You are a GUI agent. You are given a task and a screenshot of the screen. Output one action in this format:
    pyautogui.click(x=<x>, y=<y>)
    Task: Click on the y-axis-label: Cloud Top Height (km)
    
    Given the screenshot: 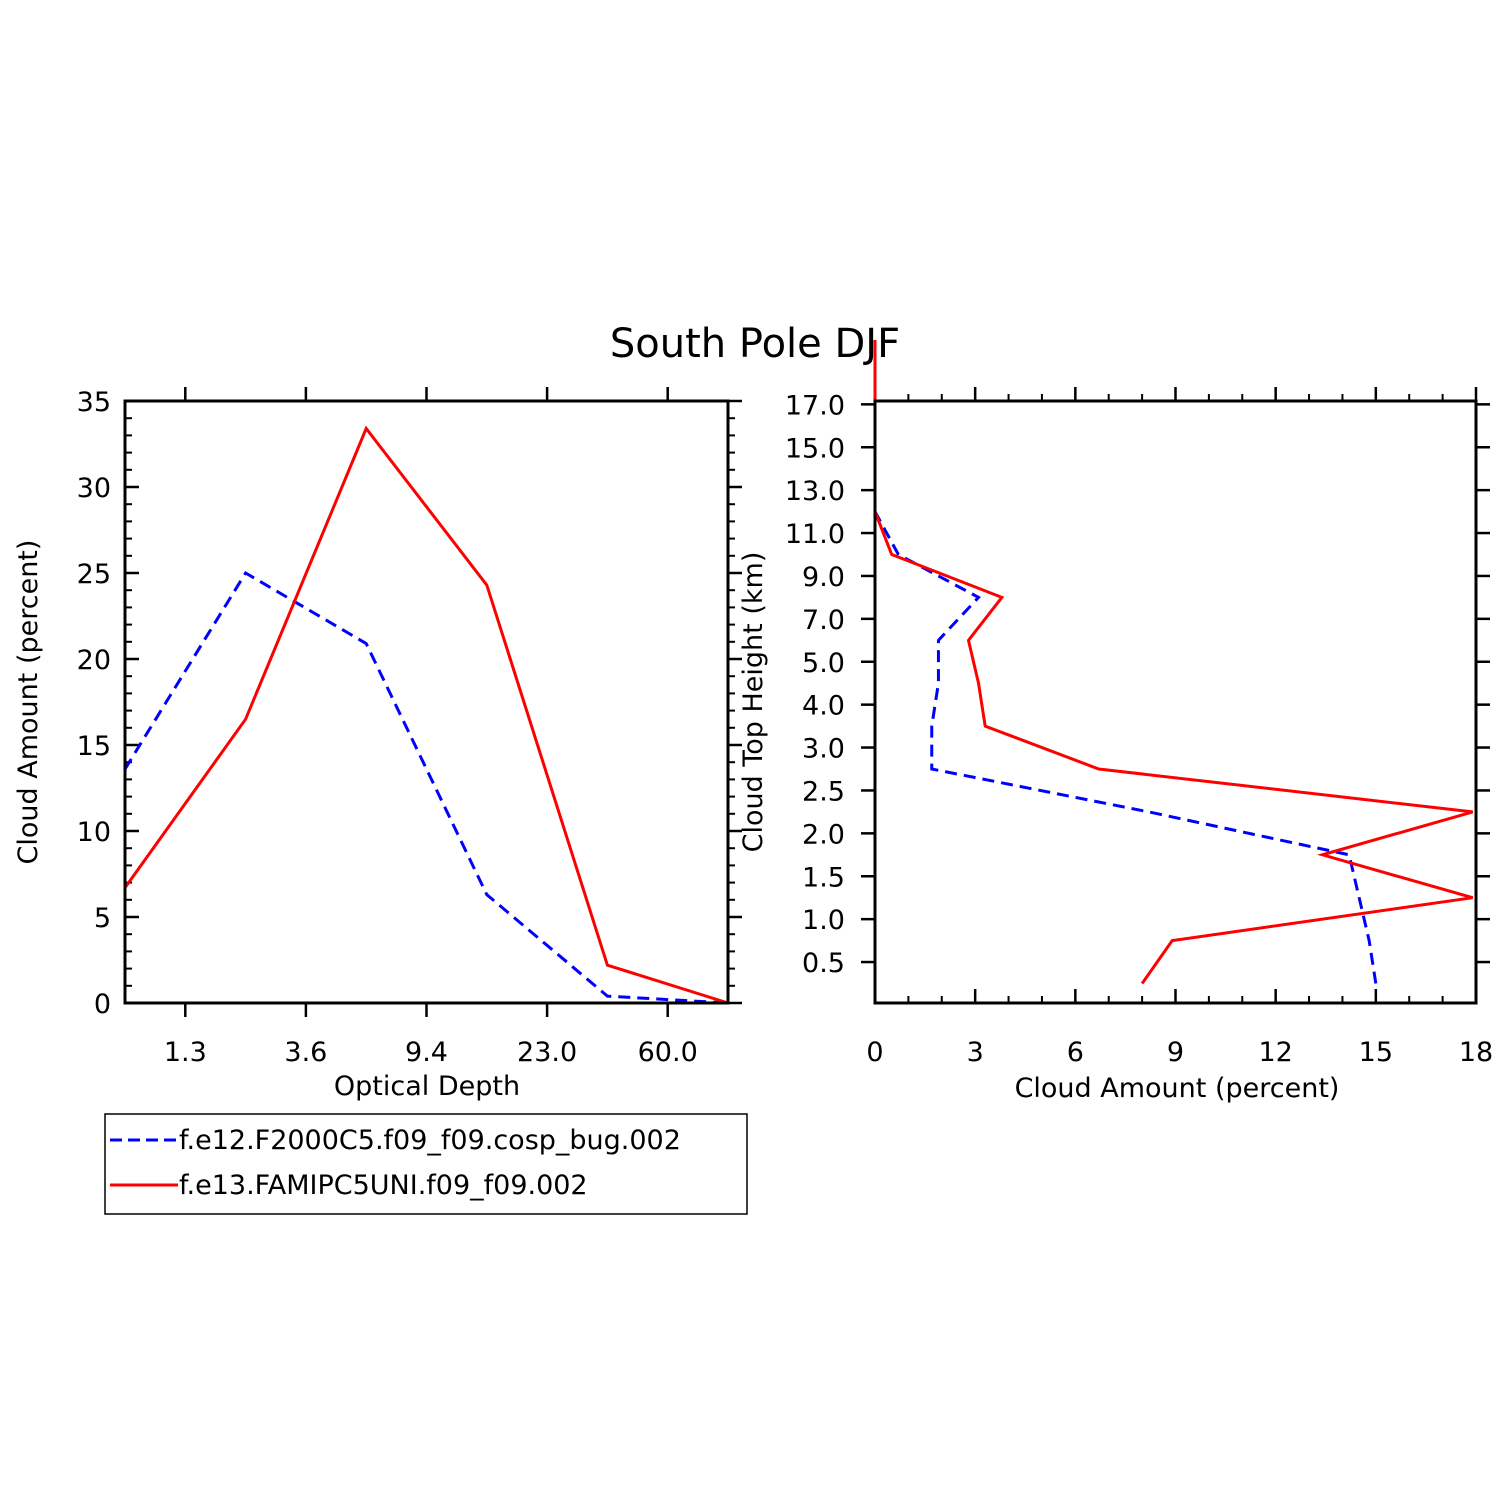 What is the action you would take?
    pyautogui.click(x=753, y=702)
    